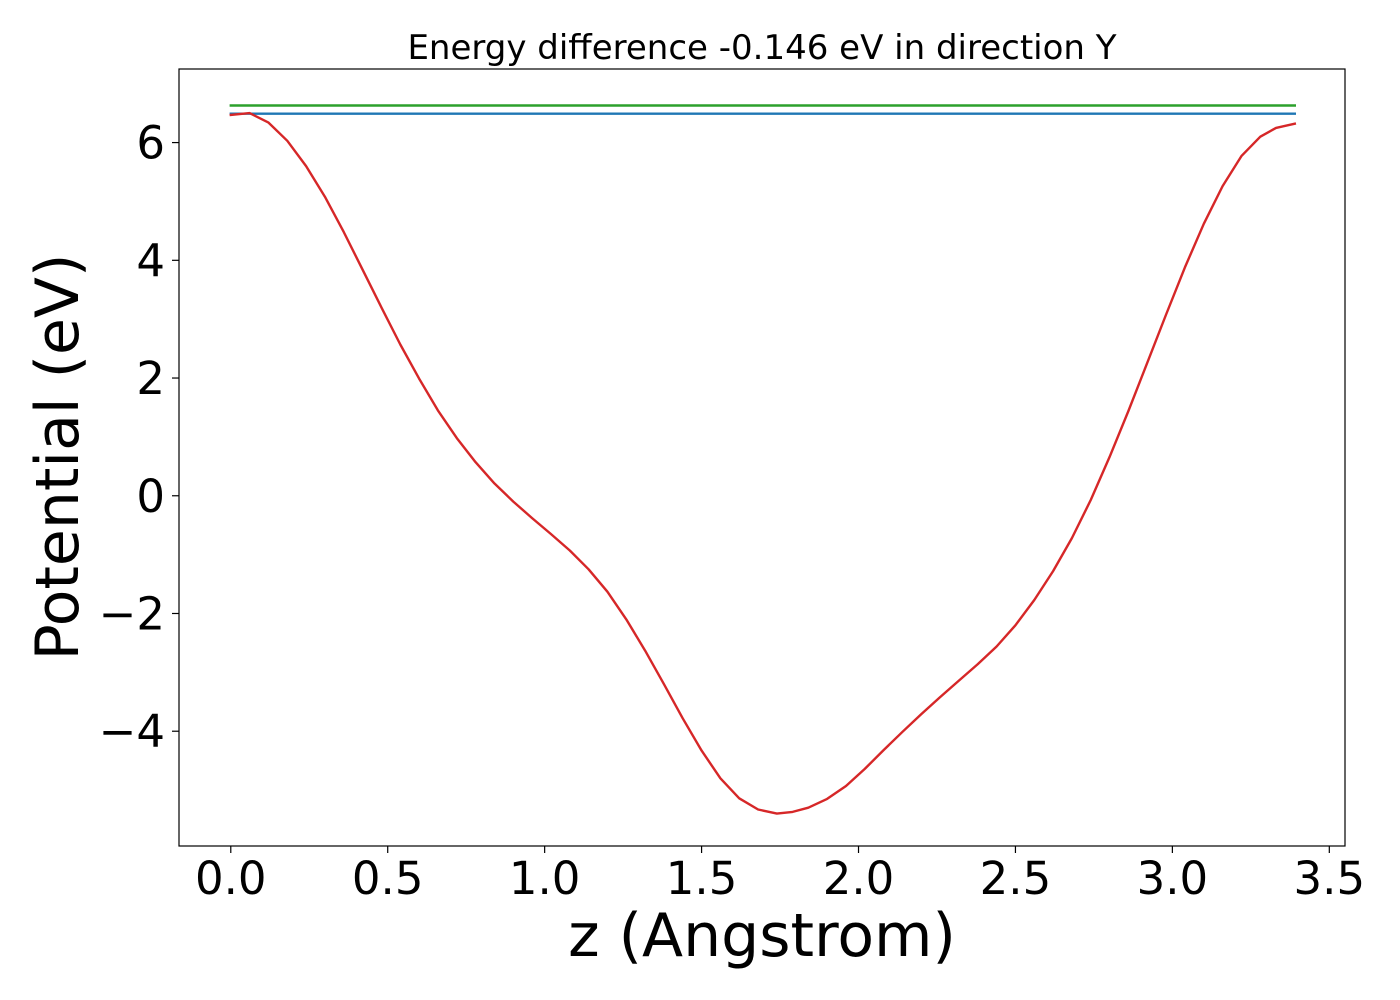 This screenshot has width=1400, height=1000. What do you see at coordinates (702, 878) in the screenshot?
I see `x-tick-label: 1.5` at bounding box center [702, 878].